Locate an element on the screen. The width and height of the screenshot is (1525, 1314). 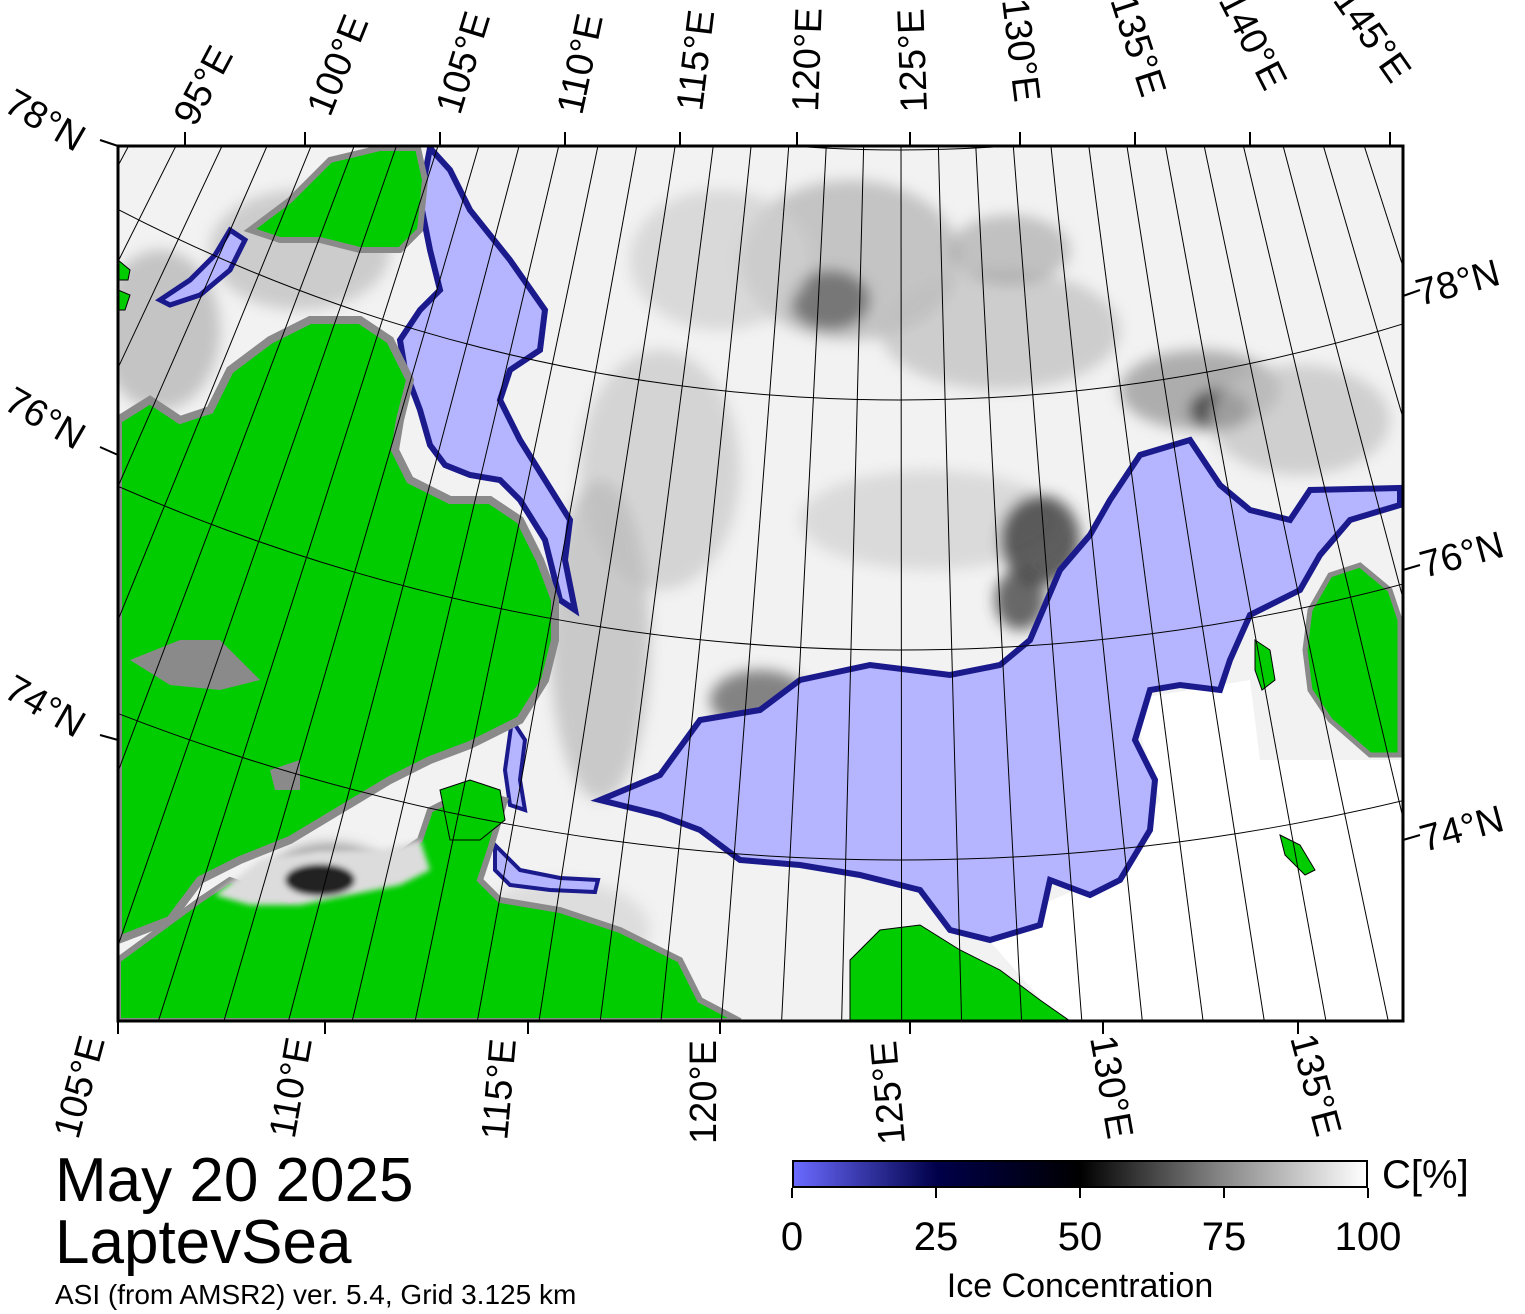
colorbar-tick-label: 0 is located at coordinates (792, 1237).